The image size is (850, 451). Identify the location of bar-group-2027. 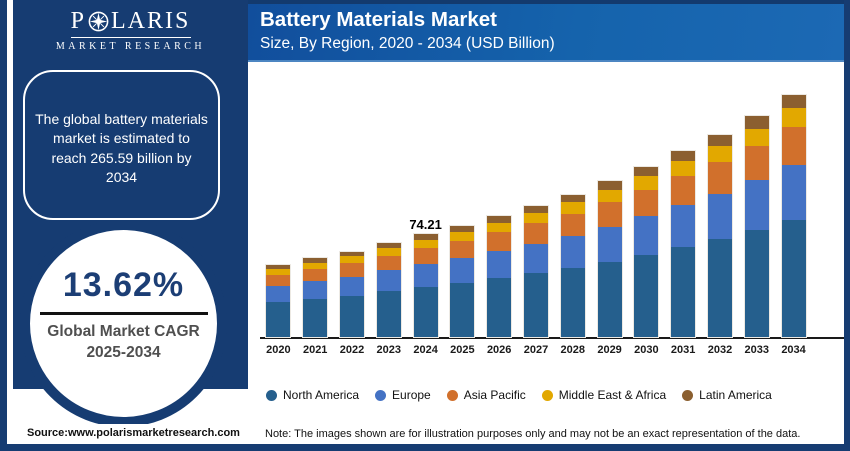
(536, 198).